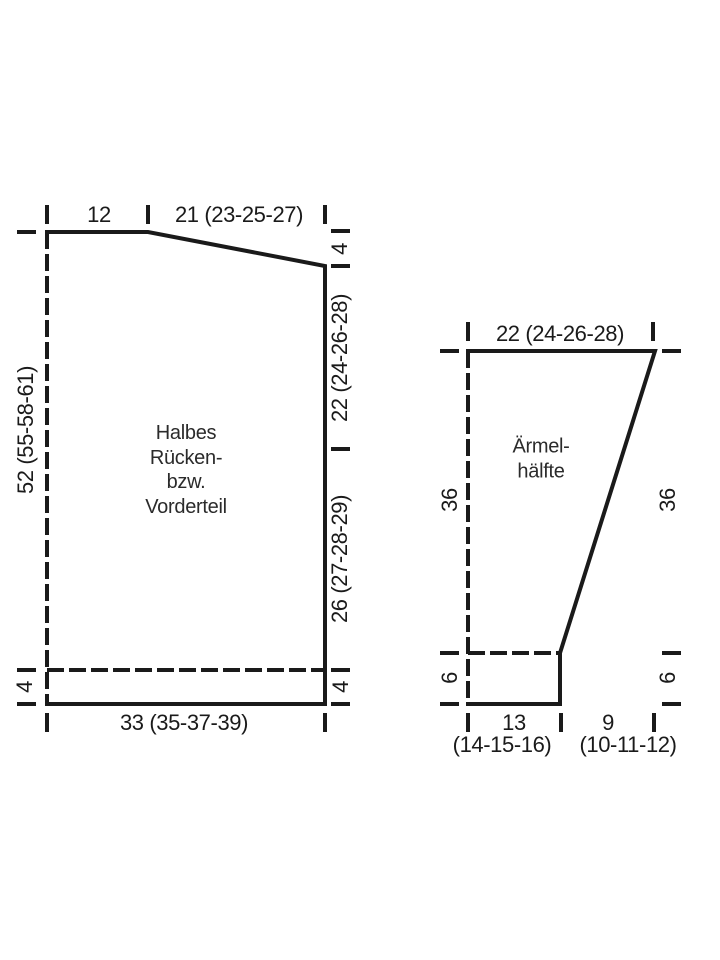 Image resolution: width=720 pixels, height=960 pixels. I want to click on dim-sleeve-slope-offset: 9, so click(608, 722).